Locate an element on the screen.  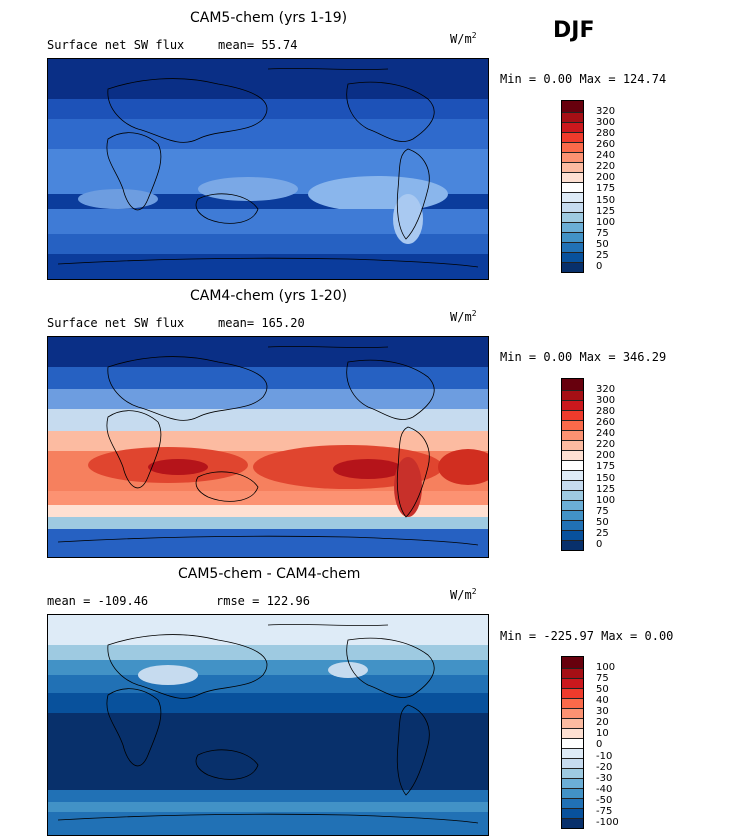
colorbar-tick: -30 is located at coordinates (604, 778).